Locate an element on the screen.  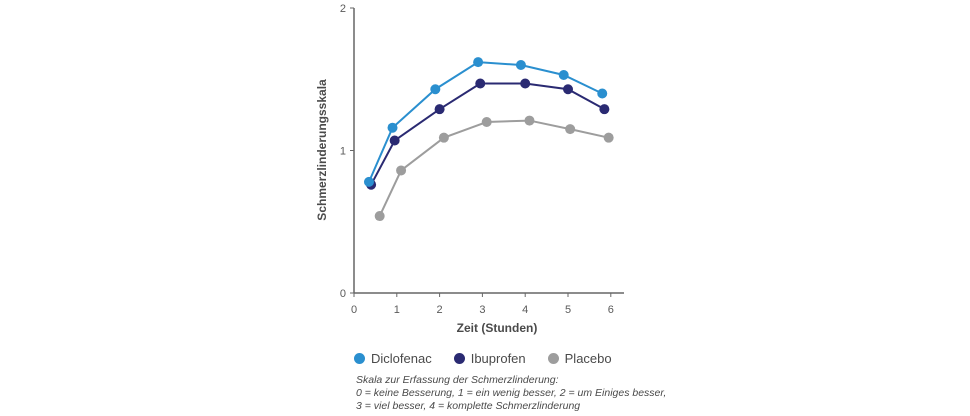
legend-item-ibuprofen: Ibuprofen is located at coordinates (489, 358).